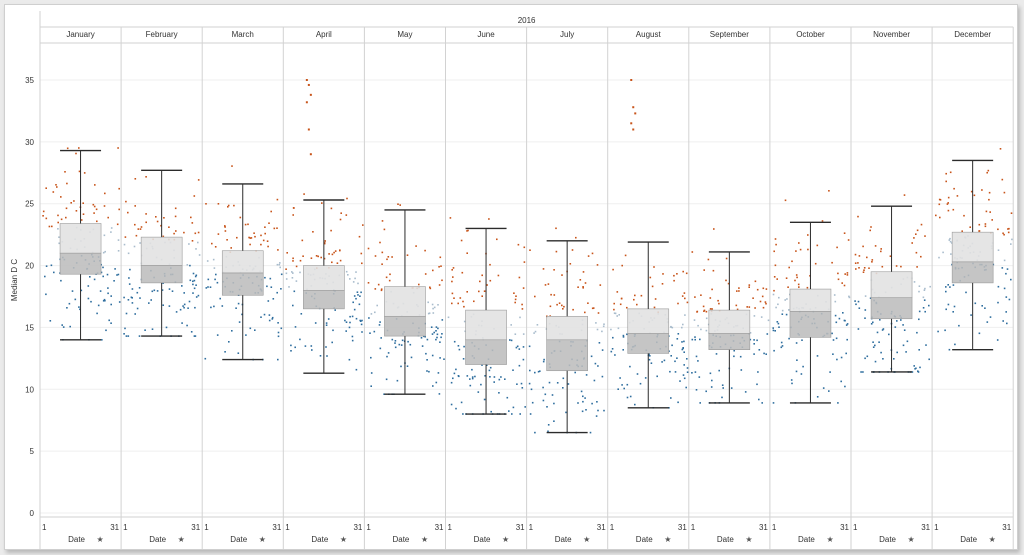 This screenshot has height=555, width=1024. I want to click on y-tick-label: 25, so click(29, 204).